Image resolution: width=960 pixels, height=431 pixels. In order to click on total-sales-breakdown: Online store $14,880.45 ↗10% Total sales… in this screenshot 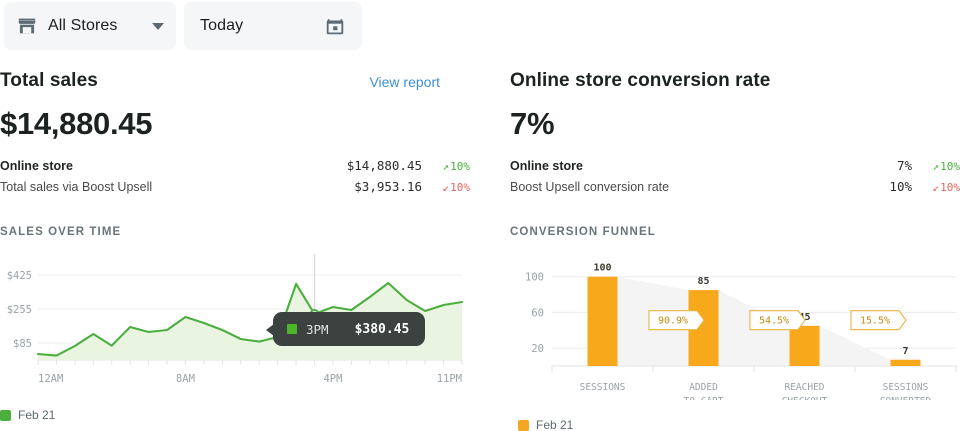, I will do `click(235, 179)`.